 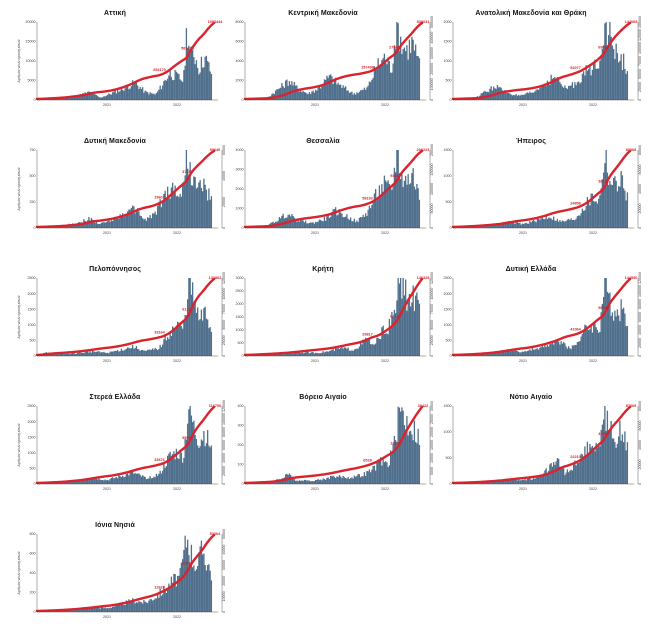 I want to click on bar-series, so click(x=125, y=64).